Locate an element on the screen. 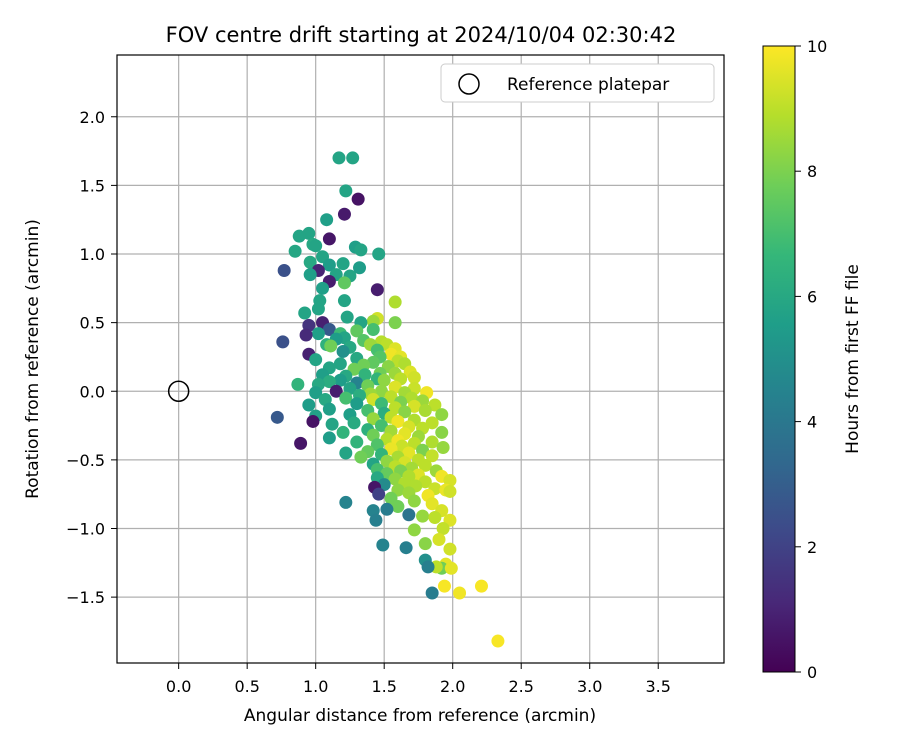 The image size is (900, 750). y-tick-label: 0.5 is located at coordinates (92, 323).